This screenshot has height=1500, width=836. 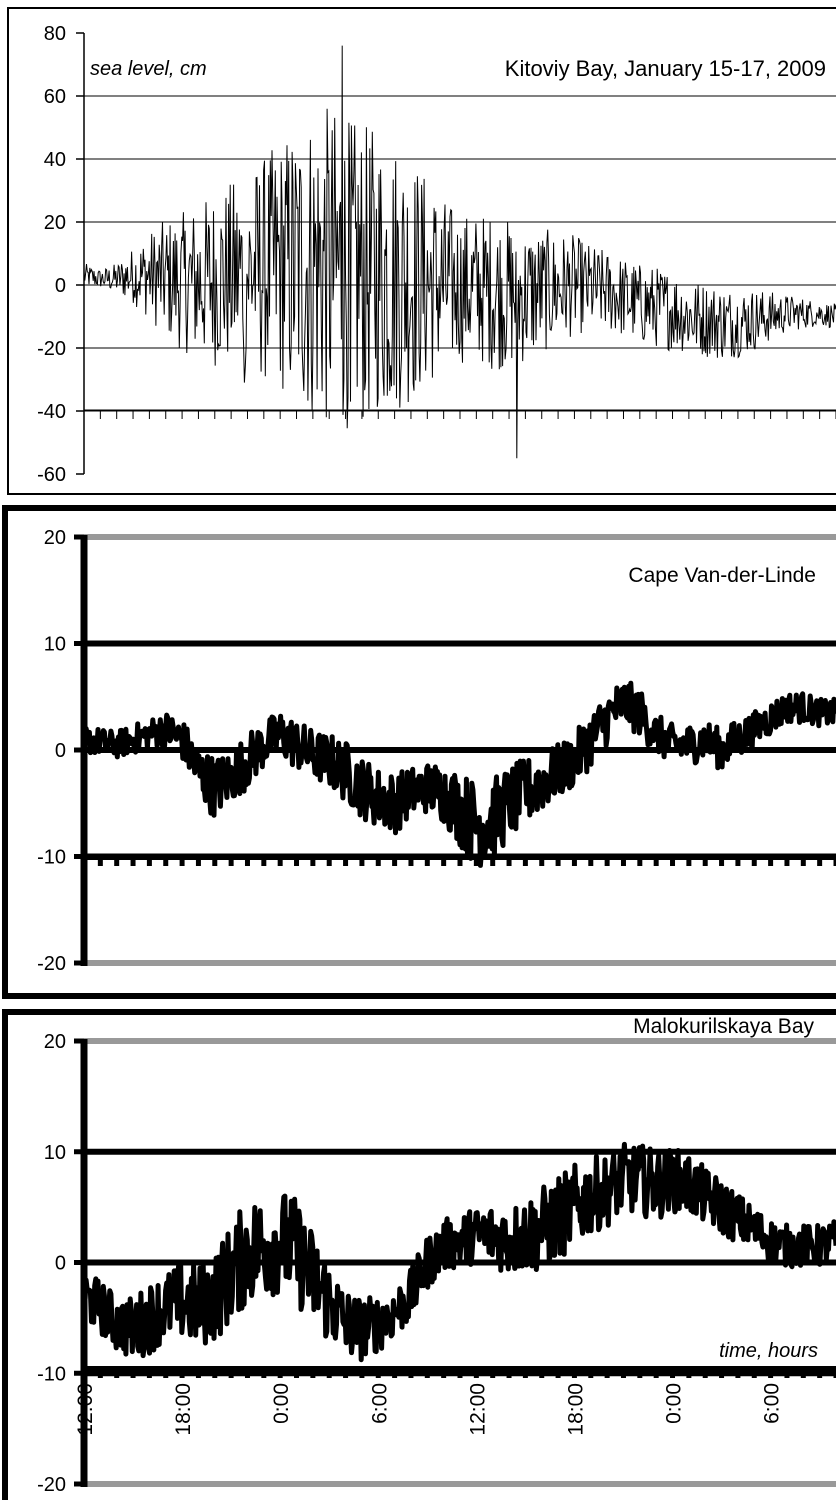 I want to click on x-tick-label: 12:00, so click(x=477, y=1409).